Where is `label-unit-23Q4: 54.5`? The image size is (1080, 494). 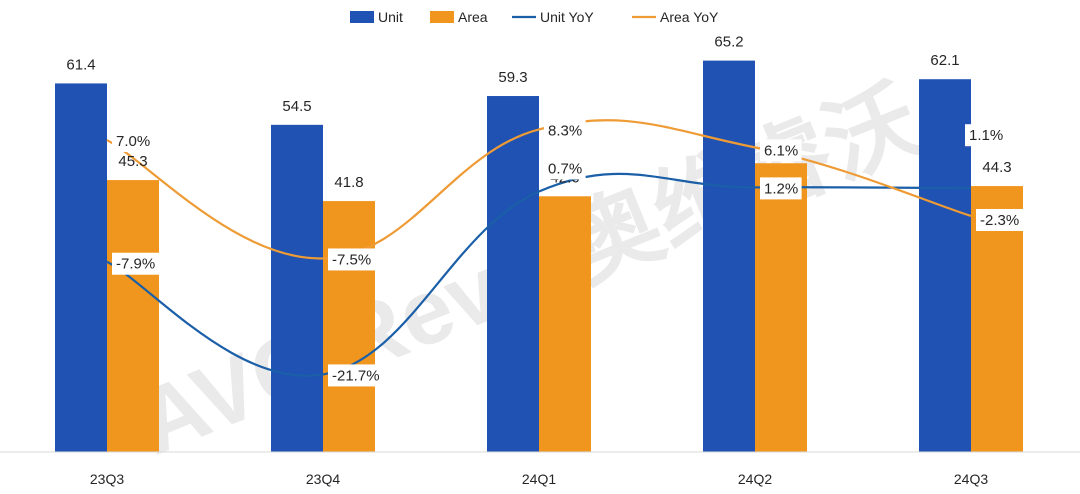
label-unit-23Q4: 54.5 is located at coordinates (296, 106).